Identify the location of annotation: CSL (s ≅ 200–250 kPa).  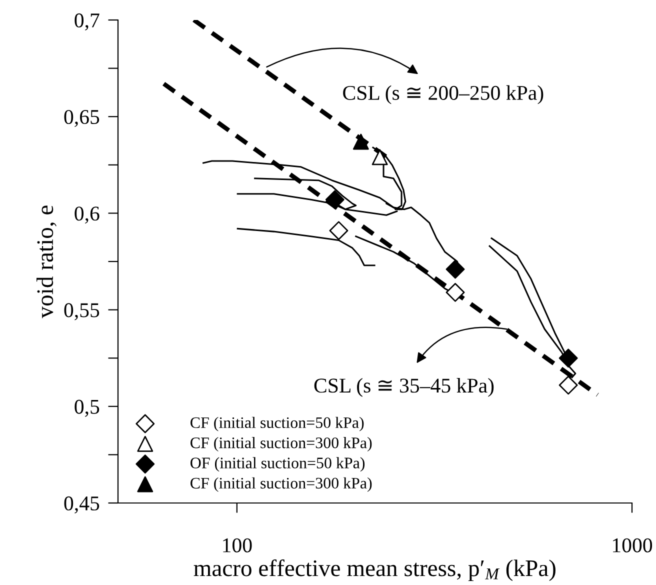
(443, 94).